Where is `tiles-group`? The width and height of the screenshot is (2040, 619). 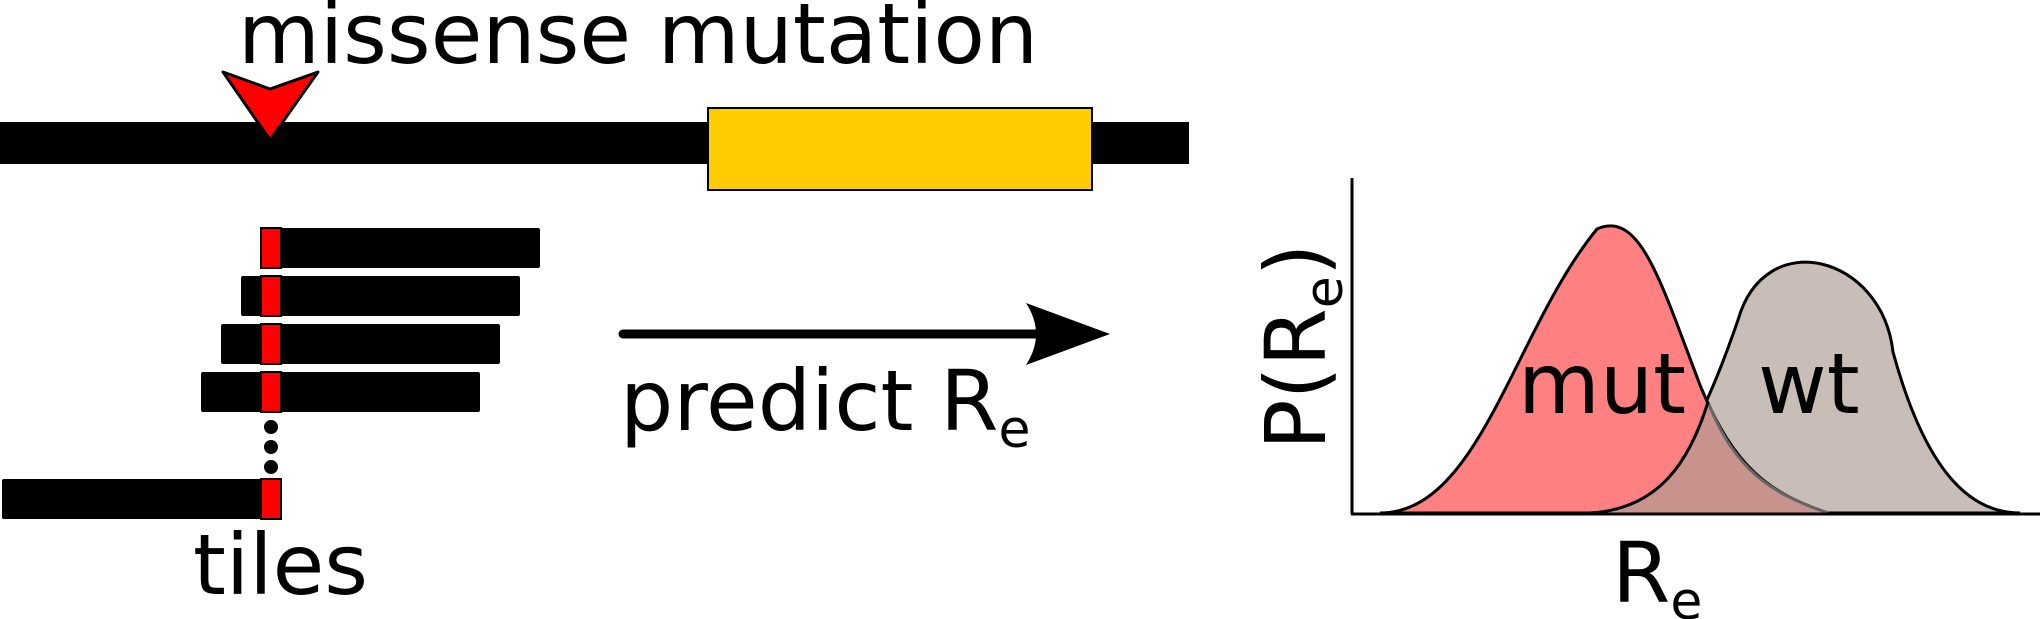
tiles-group is located at coordinates (271, 373).